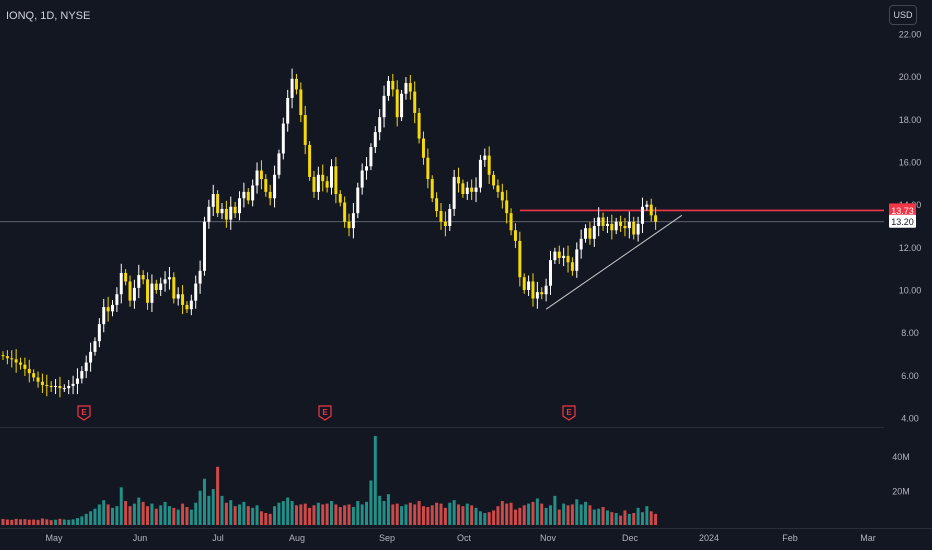  What do you see at coordinates (614, 262) in the screenshot?
I see `support-trendline` at bounding box center [614, 262].